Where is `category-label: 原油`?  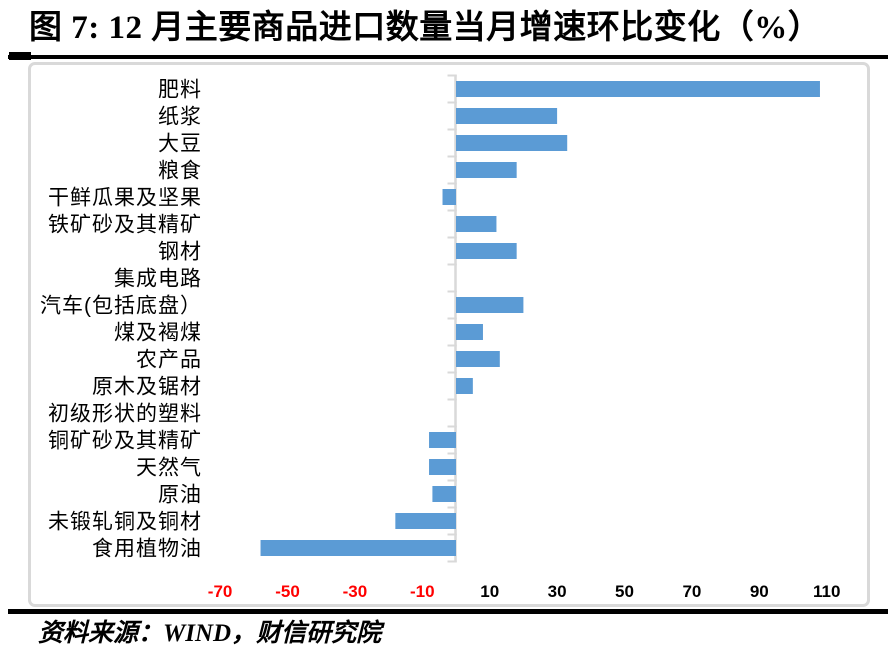 category-label: 原油 is located at coordinates (180, 495).